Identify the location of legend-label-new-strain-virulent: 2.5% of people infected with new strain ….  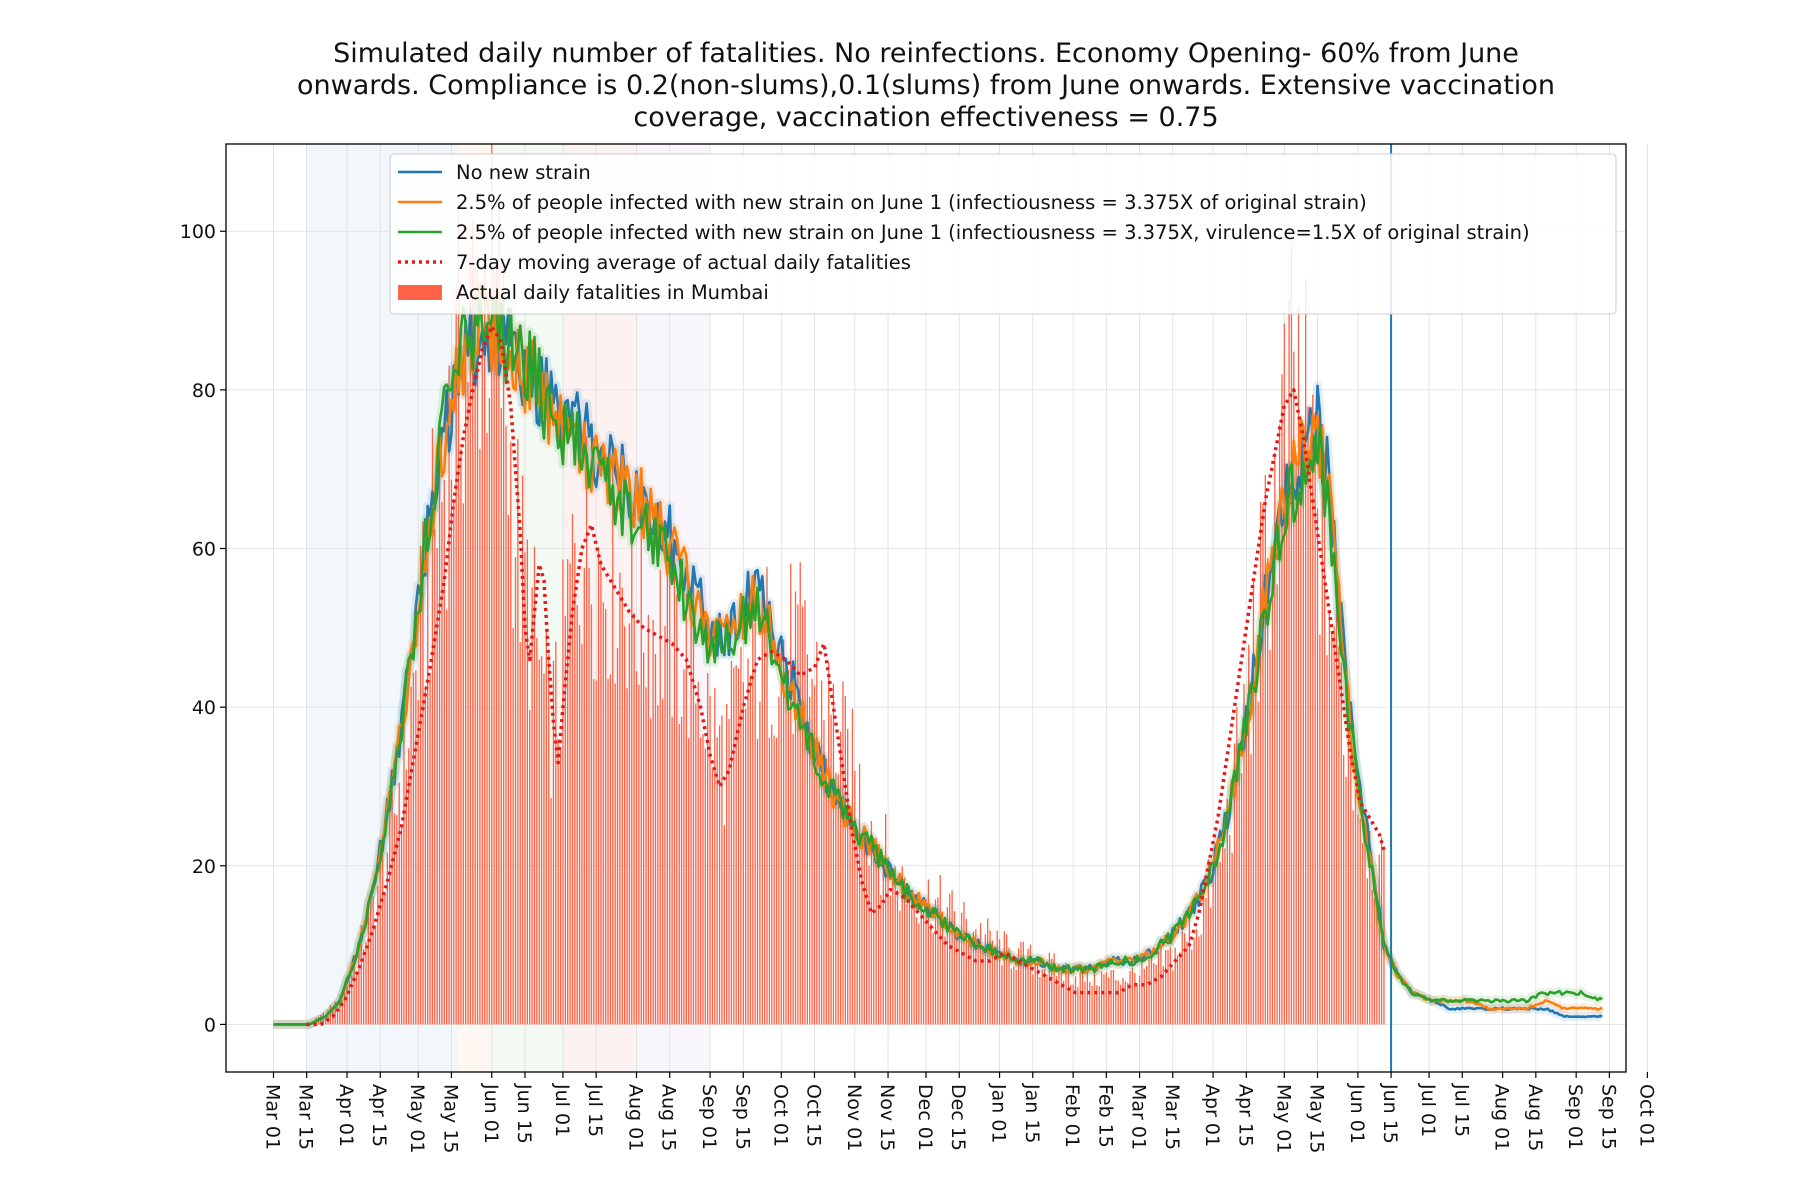
(993, 232).